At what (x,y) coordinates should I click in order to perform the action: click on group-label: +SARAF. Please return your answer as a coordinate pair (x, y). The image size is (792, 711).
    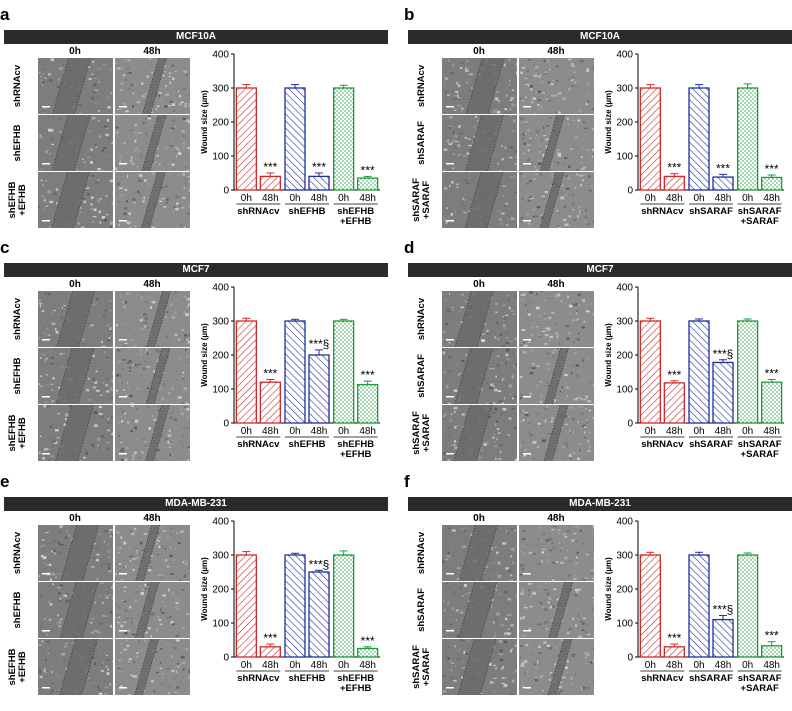
    Looking at the image, I should click on (760, 688).